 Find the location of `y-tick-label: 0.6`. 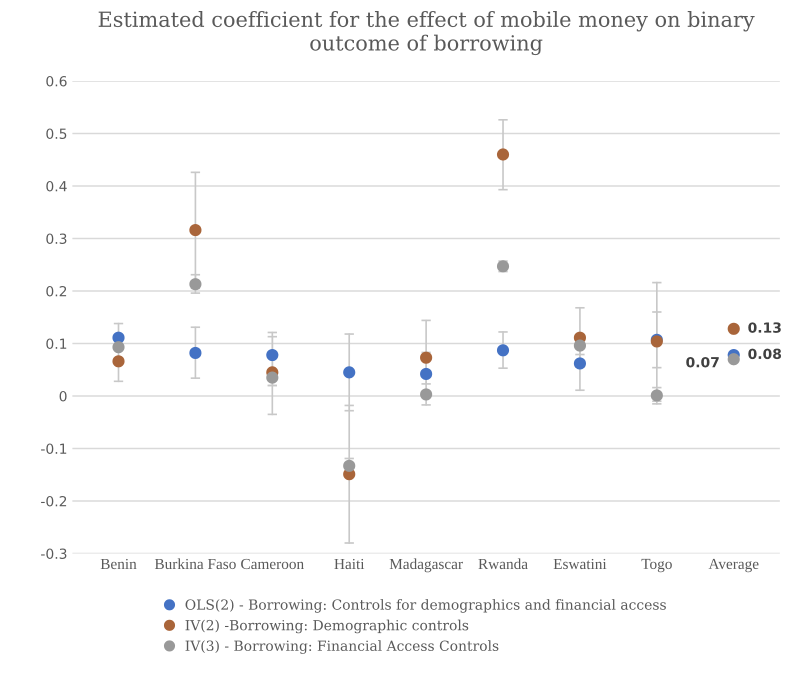

y-tick-label: 0.6 is located at coordinates (56, 81).